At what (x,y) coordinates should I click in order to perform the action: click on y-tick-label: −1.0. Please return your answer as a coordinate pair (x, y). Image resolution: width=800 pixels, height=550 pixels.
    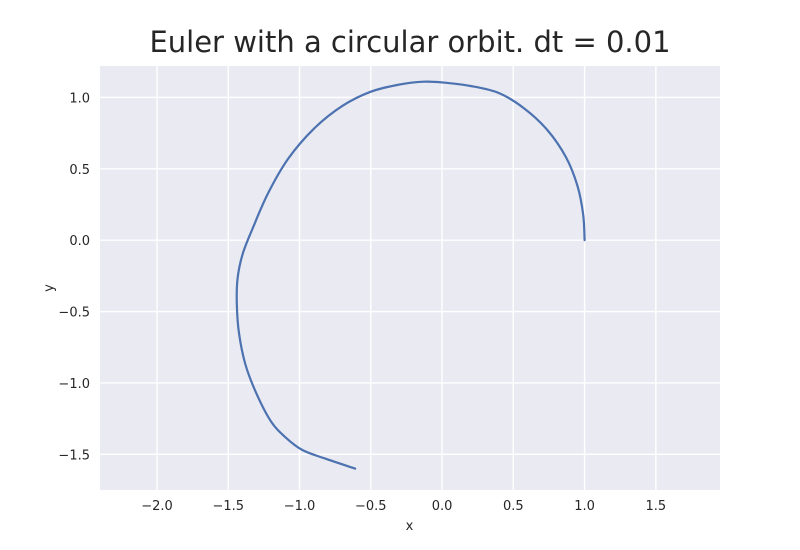
    Looking at the image, I should click on (74, 384).